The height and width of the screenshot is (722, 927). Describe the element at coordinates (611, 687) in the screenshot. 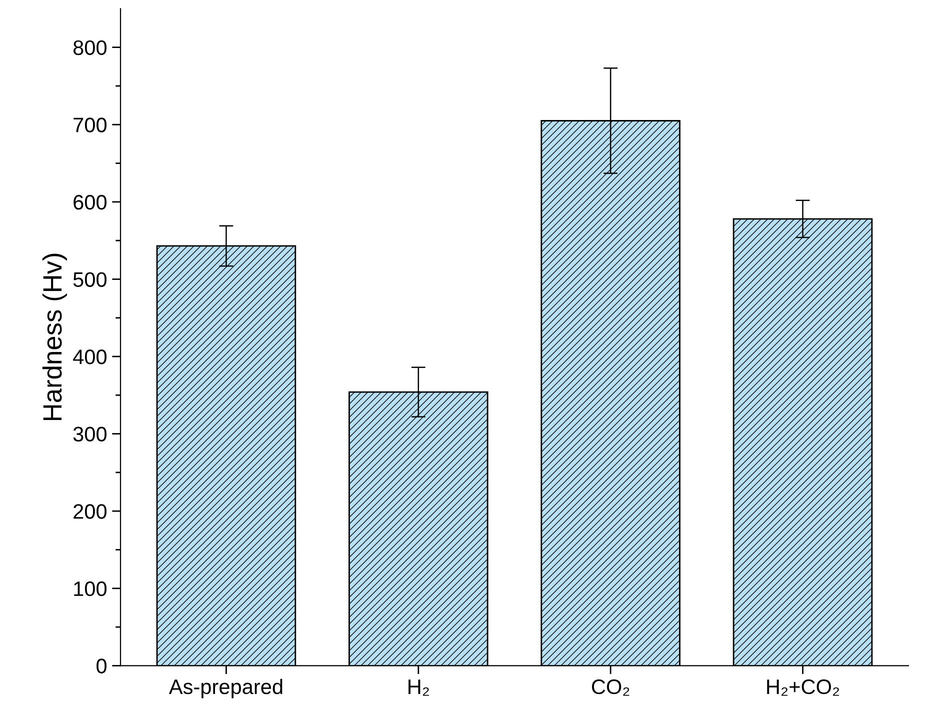

I see `x-tick-label: CO₂` at that location.